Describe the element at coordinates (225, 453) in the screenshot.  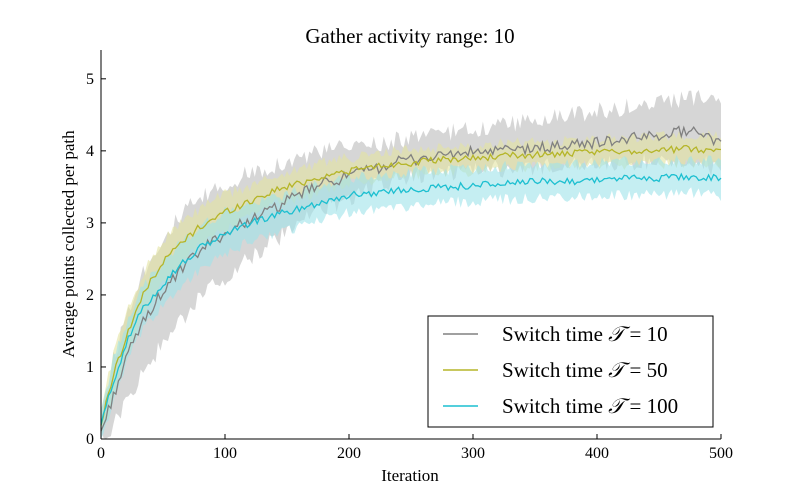
I see `x-tick-label: 100` at that location.